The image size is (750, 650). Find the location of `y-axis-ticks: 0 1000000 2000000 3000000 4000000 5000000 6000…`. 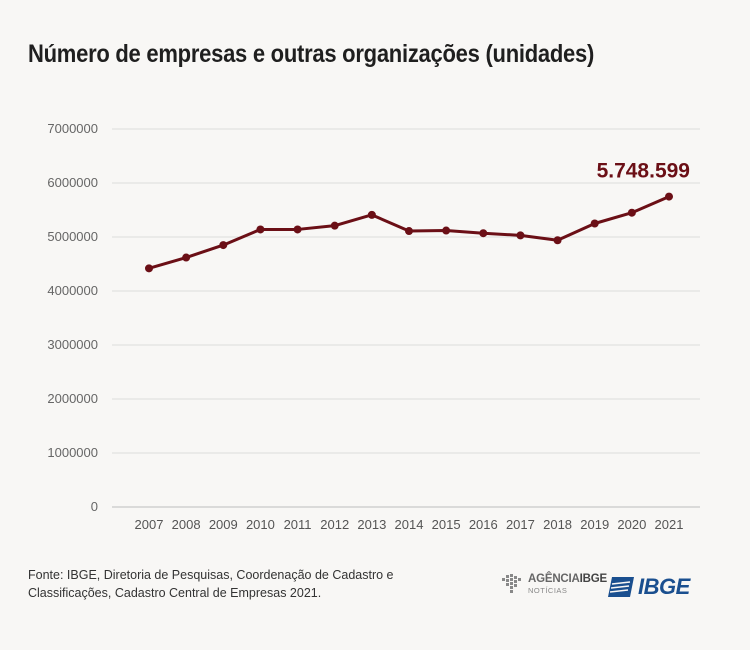

y-axis-ticks: 0 1000000 2000000 3000000 4000000 5000000 6000… is located at coordinates (72, 317).